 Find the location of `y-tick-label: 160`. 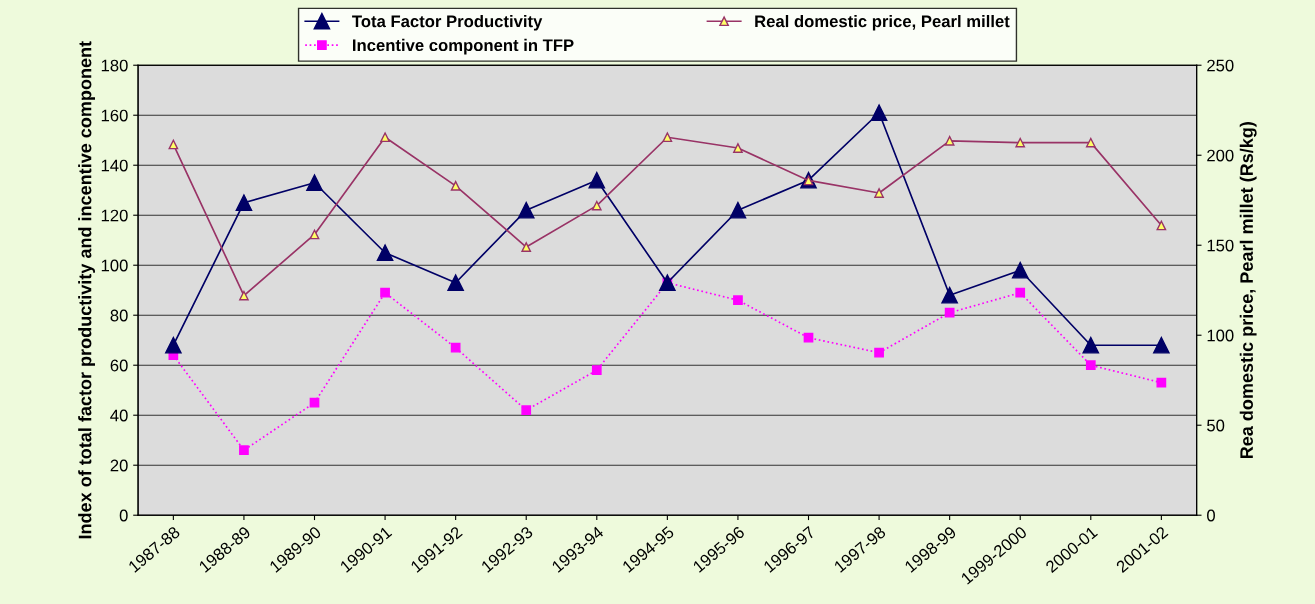

y-tick-label: 160 is located at coordinates (114, 115).